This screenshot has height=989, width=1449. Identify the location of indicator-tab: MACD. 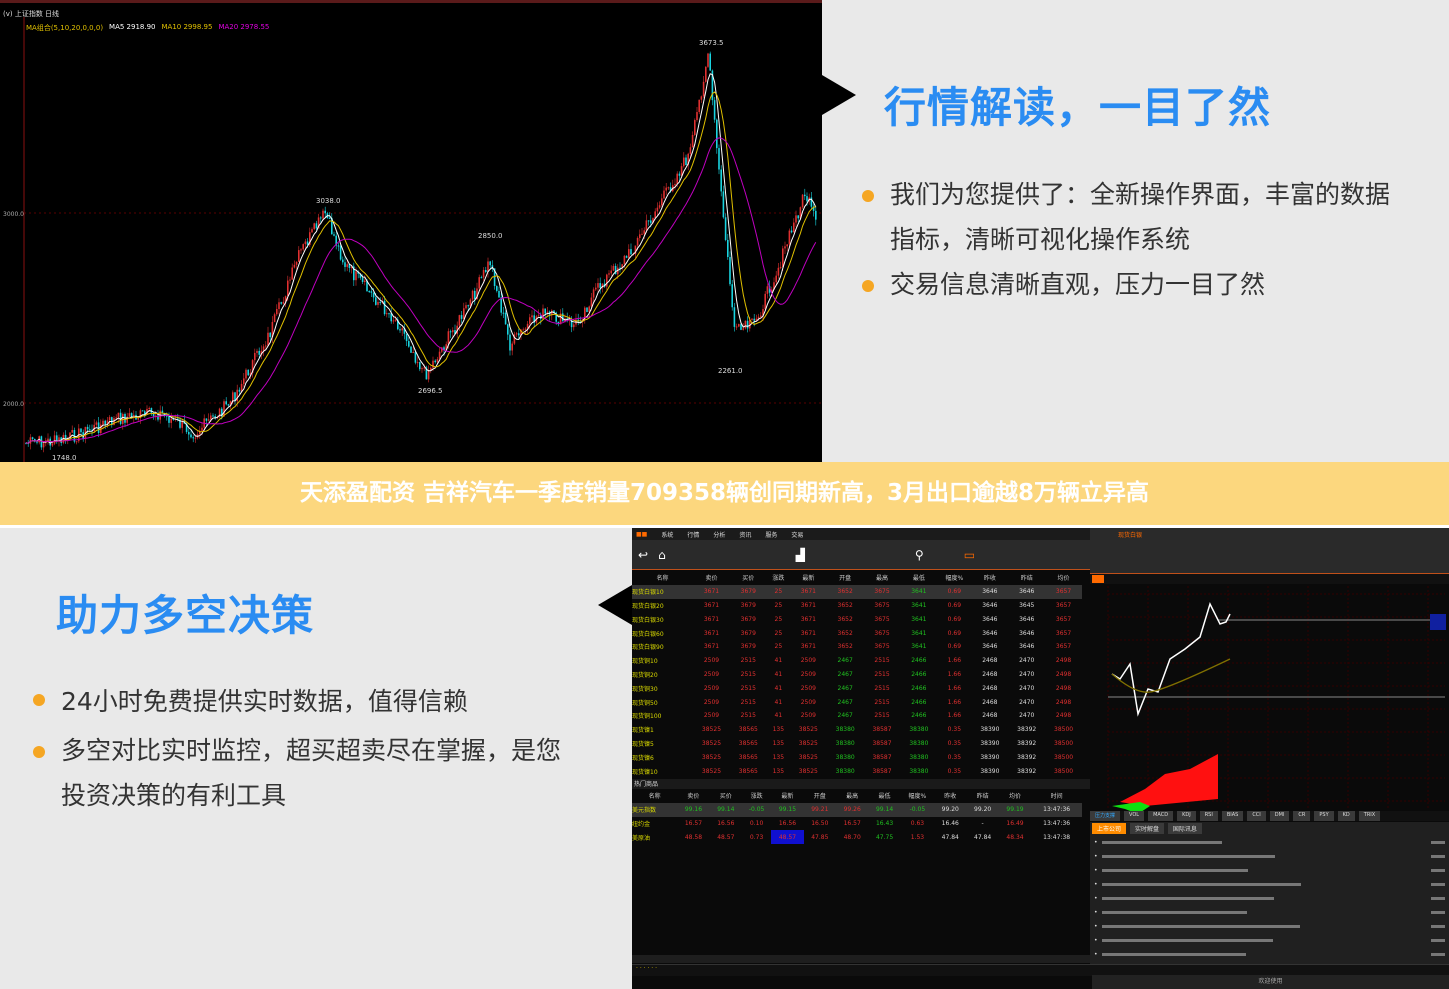
(1161, 816).